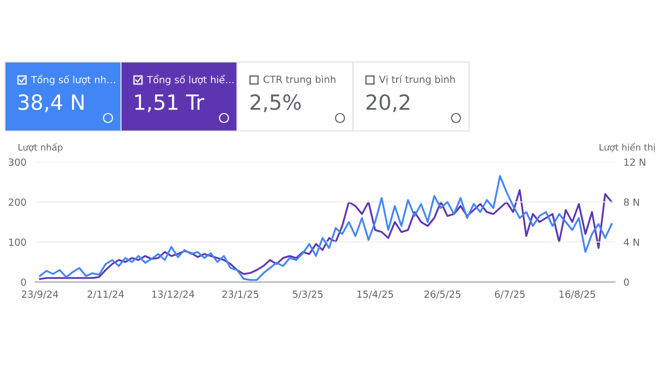  I want to click on x-tick-label: 2/11/24, so click(106, 294).